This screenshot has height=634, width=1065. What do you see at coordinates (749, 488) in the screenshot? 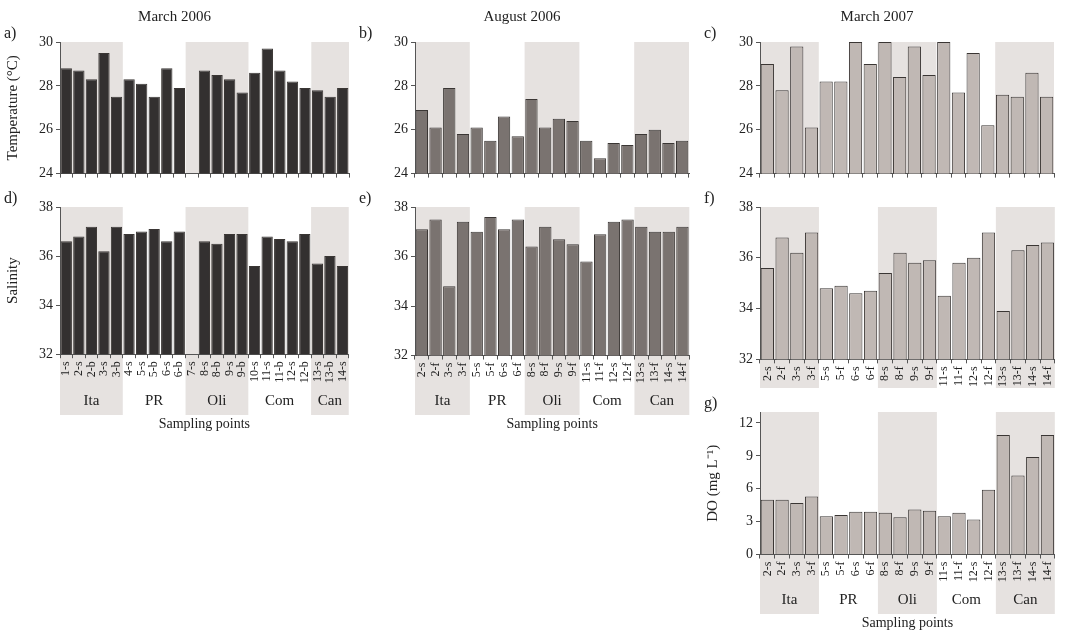
I see `y-tick-label: 6` at bounding box center [749, 488].